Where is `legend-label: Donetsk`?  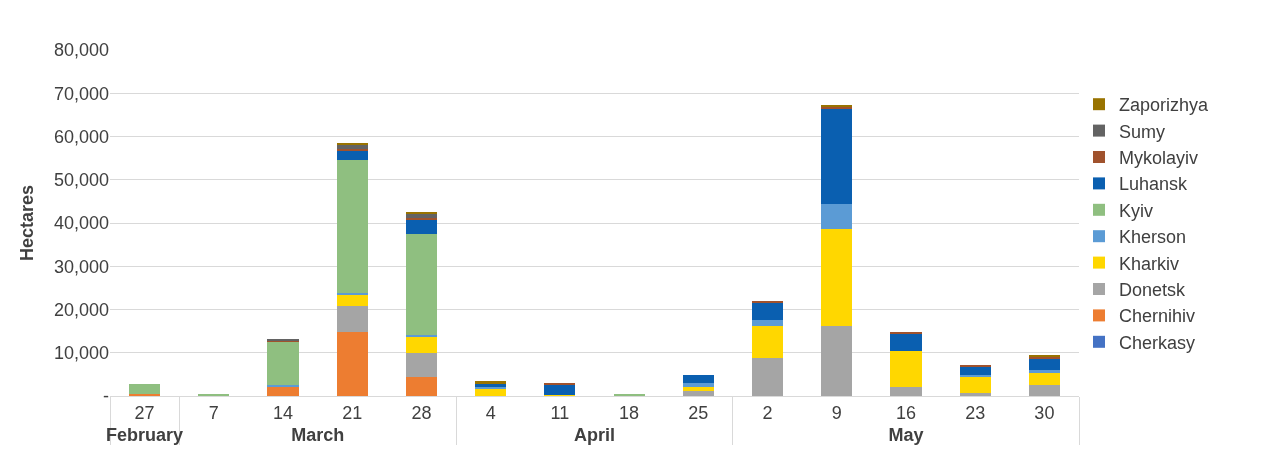 legend-label: Donetsk is located at coordinates (1153, 290).